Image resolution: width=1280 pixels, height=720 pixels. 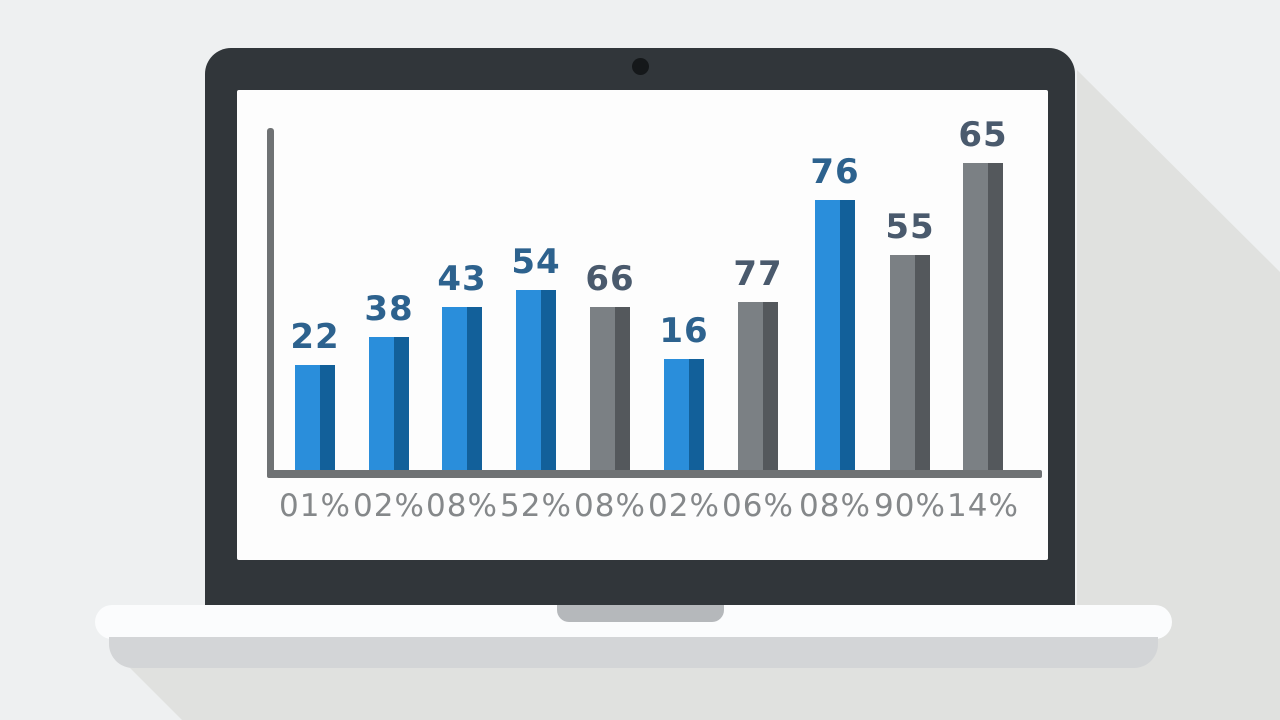 What do you see at coordinates (654, 474) in the screenshot?
I see `chart-x-axis` at bounding box center [654, 474].